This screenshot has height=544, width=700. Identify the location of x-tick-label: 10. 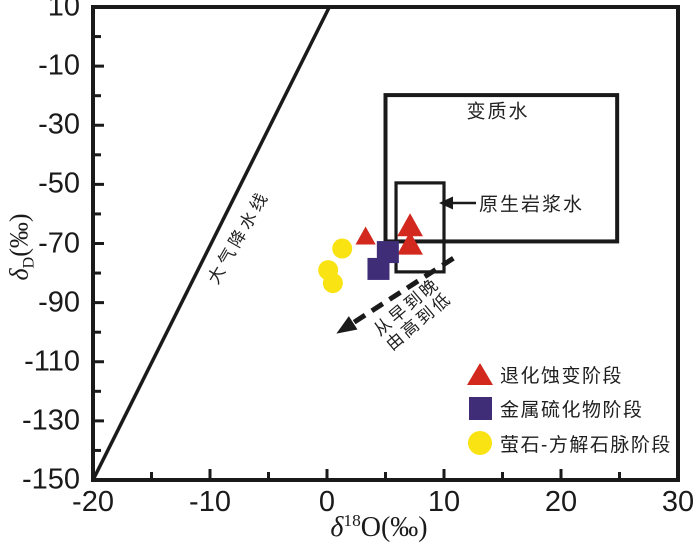
(444, 502).